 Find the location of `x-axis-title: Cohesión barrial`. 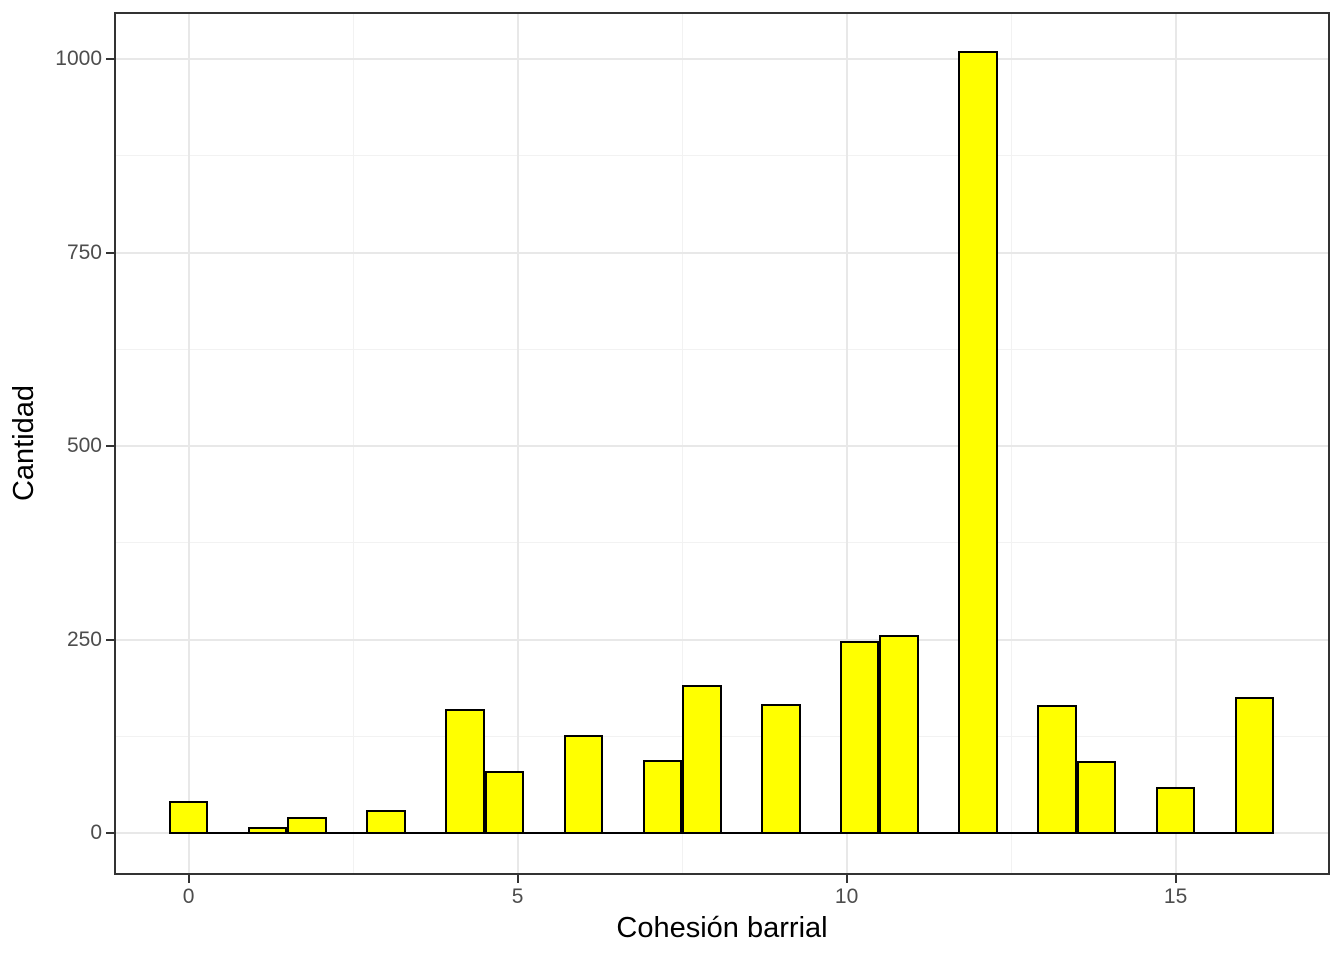

x-axis-title: Cohesión barrial is located at coordinates (722, 928).